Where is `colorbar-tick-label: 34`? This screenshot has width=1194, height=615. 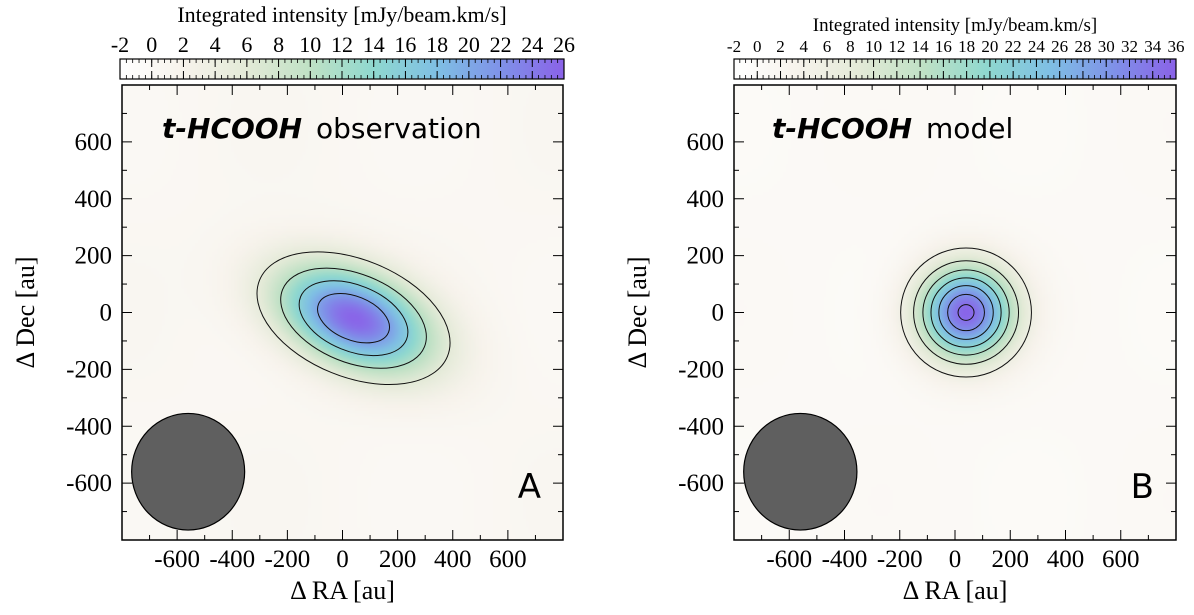 colorbar-tick-label: 34 is located at coordinates (1153, 46).